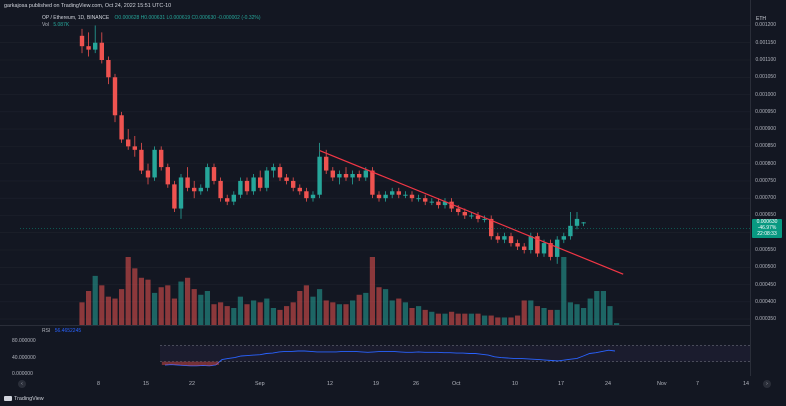 The height and width of the screenshot is (406, 786). What do you see at coordinates (746, 384) in the screenshot?
I see `time-axis-label: 14` at bounding box center [746, 384].